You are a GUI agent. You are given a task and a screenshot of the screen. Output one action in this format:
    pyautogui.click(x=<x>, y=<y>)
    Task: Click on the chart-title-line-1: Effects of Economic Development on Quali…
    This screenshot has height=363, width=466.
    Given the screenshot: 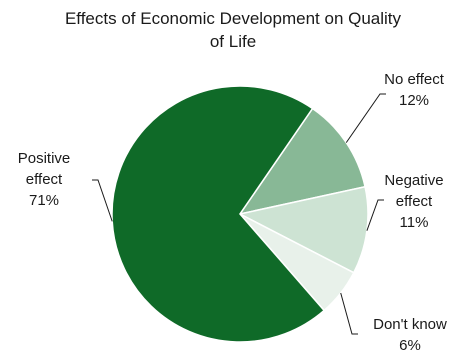 What is the action you would take?
    pyautogui.click(x=233, y=18)
    